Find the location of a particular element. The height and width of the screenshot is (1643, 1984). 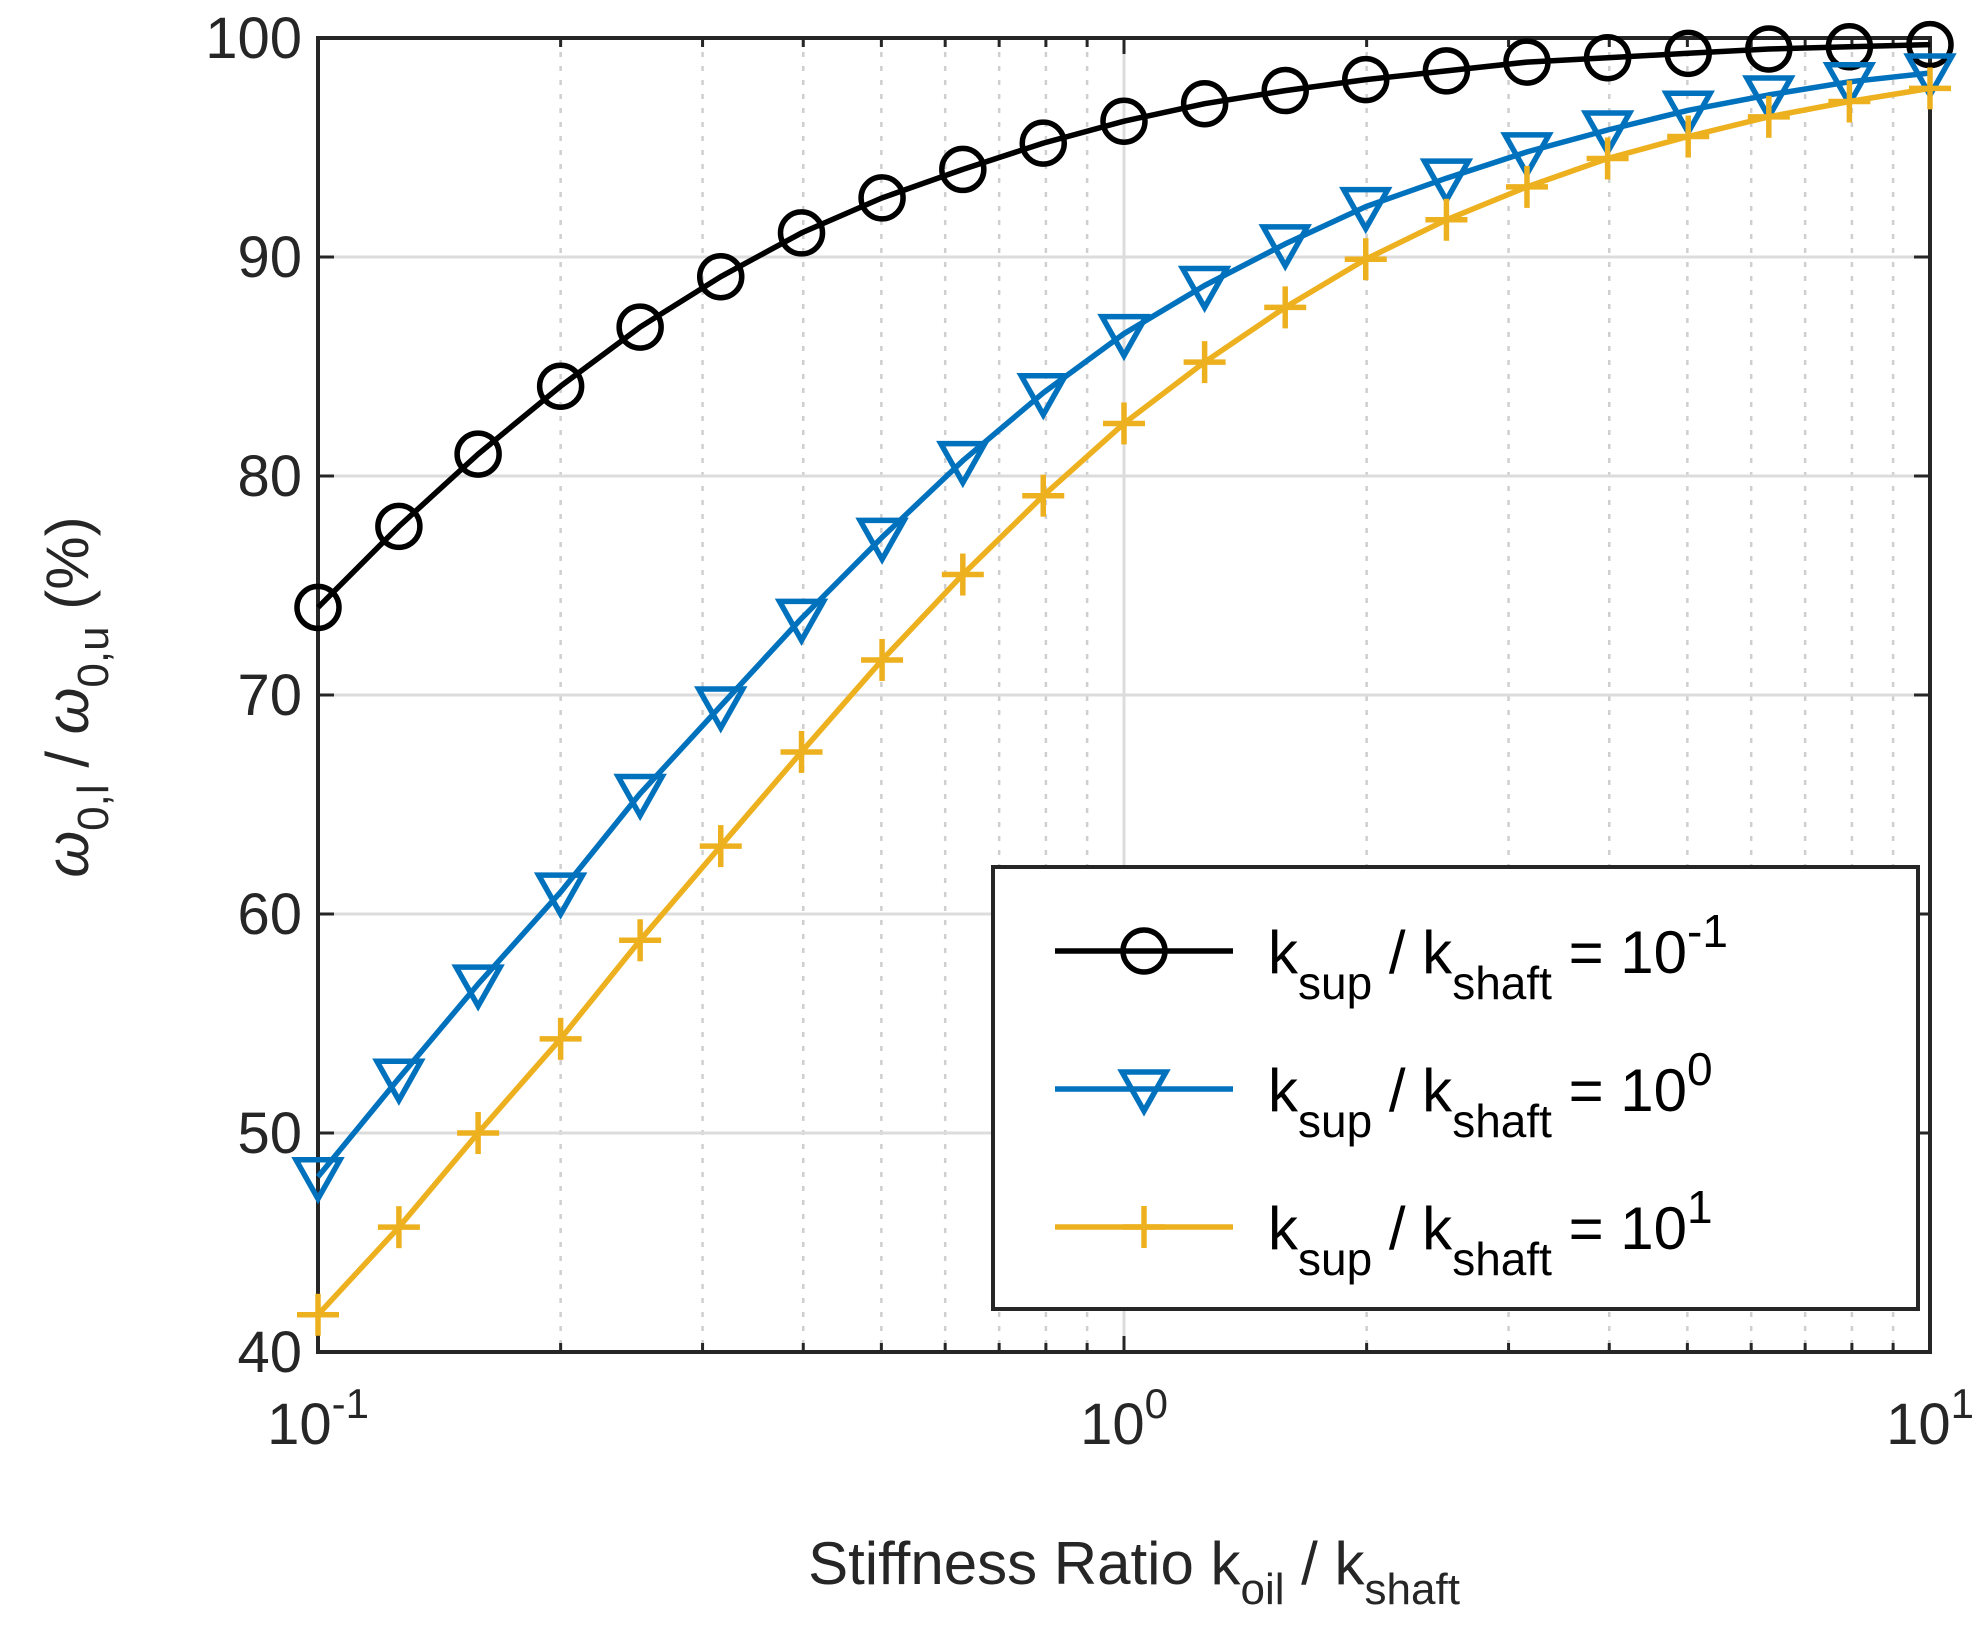

legend-label: ksup / kshaft = 101 is located at coordinates (1490, 1233).